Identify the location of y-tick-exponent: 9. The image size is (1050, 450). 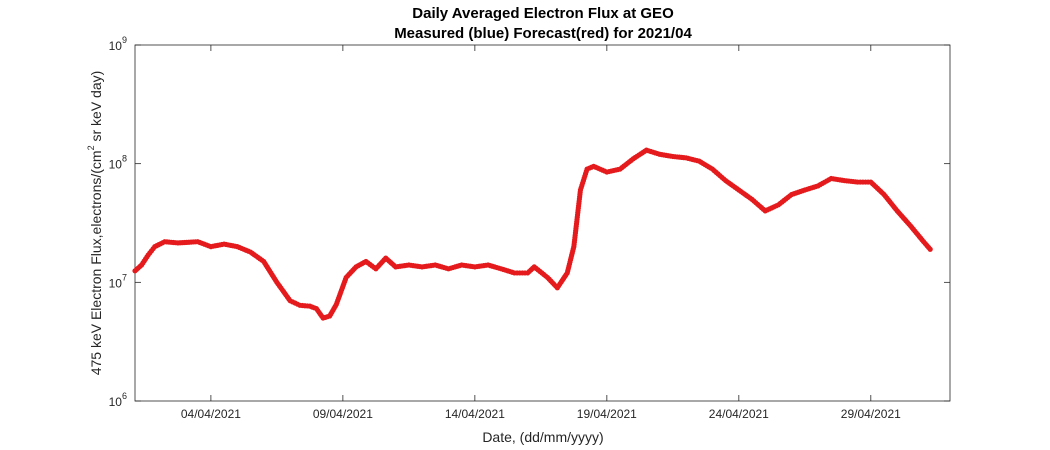
(124, 40).